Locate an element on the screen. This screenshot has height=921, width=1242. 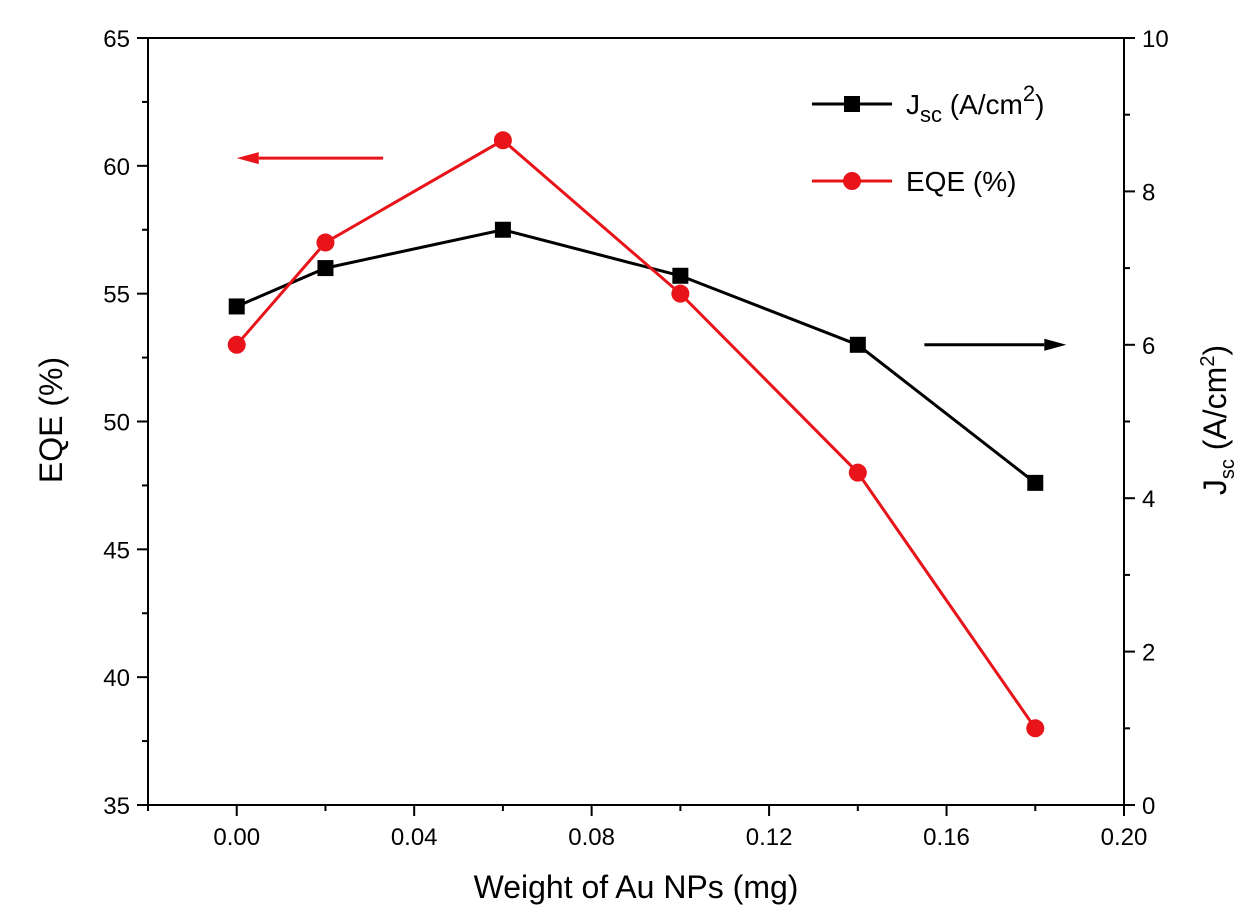
x-tick-label: 0.12 is located at coordinates (769, 837).